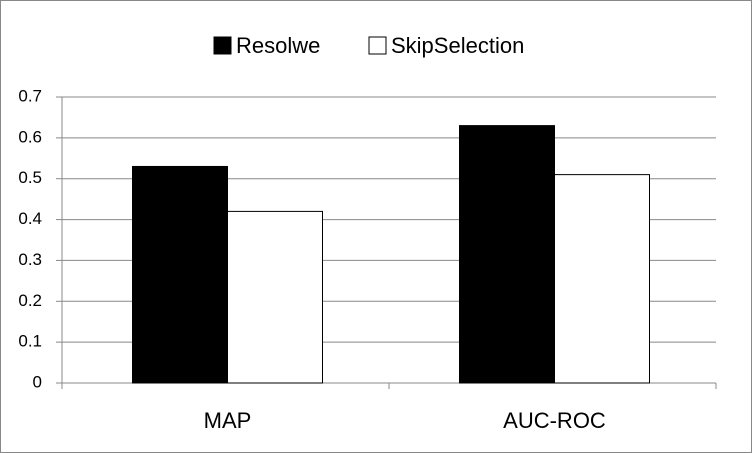 The width and height of the screenshot is (752, 453). Describe the element at coordinates (30, 136) in the screenshot. I see `y-tick-label: 0.6` at that location.